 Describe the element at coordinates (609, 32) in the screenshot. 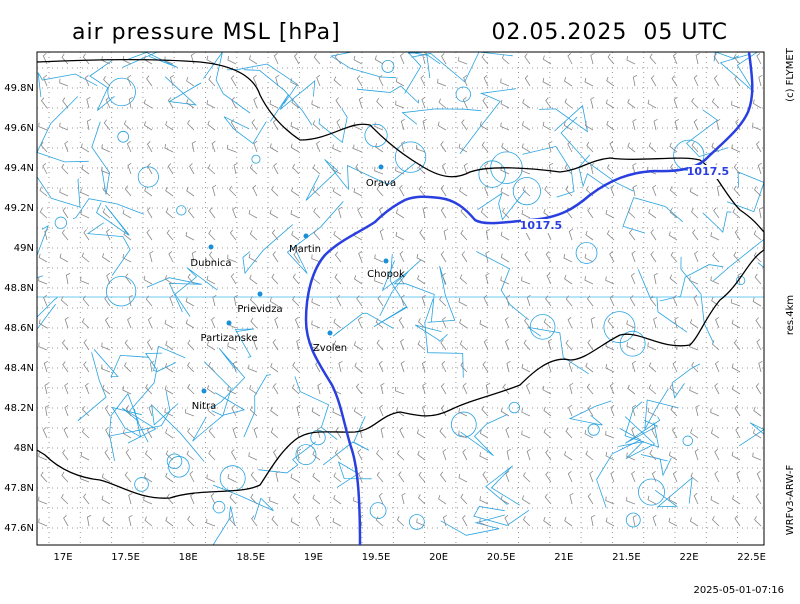

I see `datetime: 02.05.2025 05 UTC` at that location.